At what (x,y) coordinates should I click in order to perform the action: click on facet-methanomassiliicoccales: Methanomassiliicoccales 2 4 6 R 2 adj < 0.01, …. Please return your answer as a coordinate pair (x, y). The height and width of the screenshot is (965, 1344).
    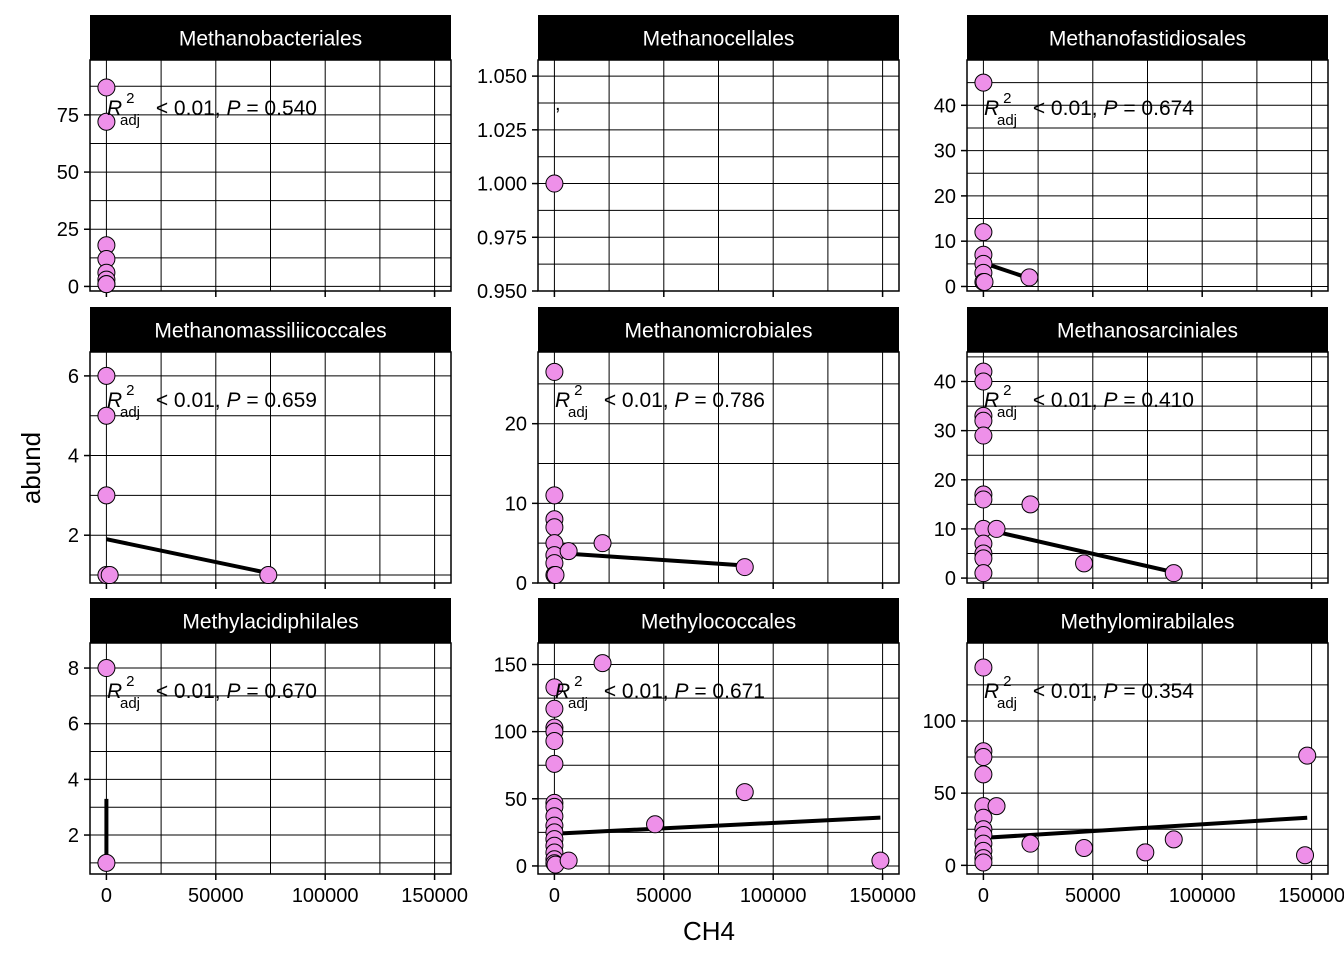
    Looking at the image, I should click on (260, 448).